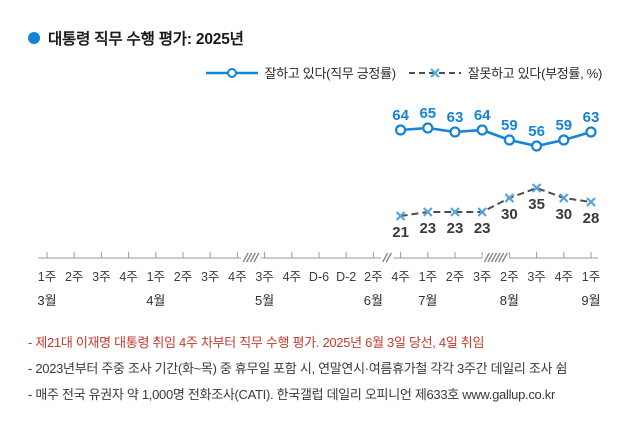 This screenshot has width=640, height=427. Describe the element at coordinates (155, 300) in the screenshot. I see `tick-label-month: 4월` at that location.